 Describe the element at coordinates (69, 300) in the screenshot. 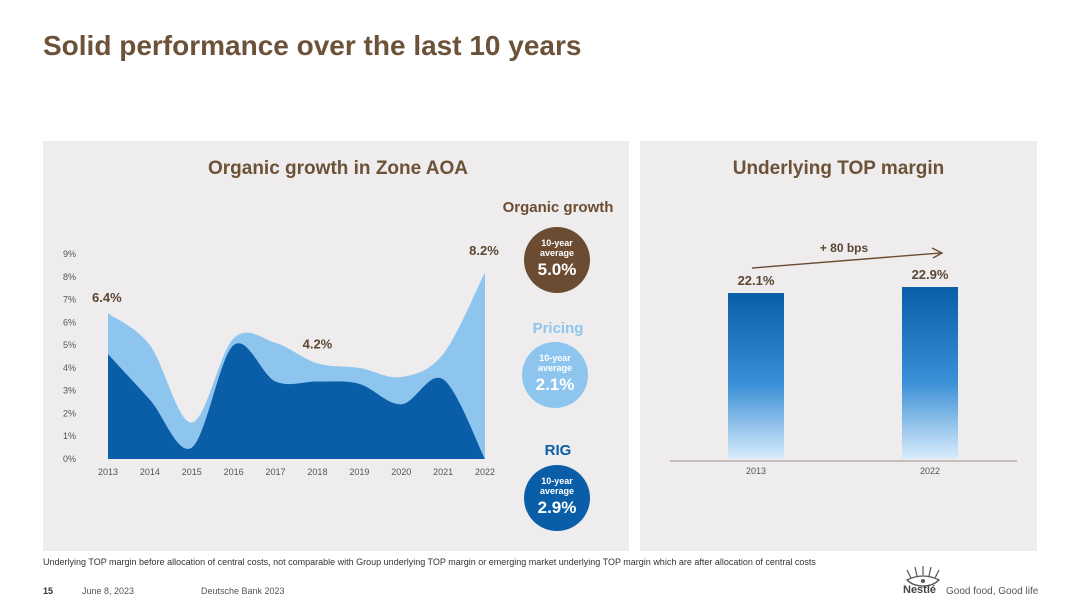

I see `y-tick-label: 7%` at that location.